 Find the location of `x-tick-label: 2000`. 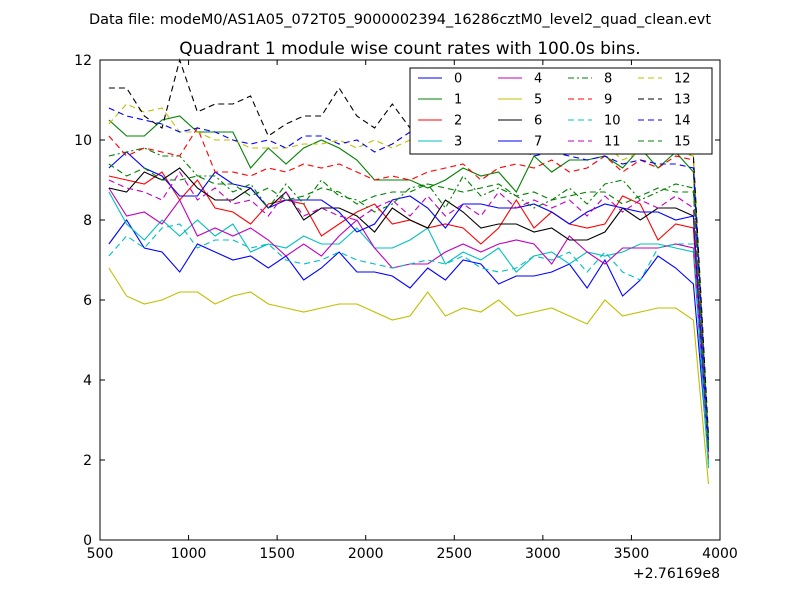

x-tick-label: 2000 is located at coordinates (366, 554).